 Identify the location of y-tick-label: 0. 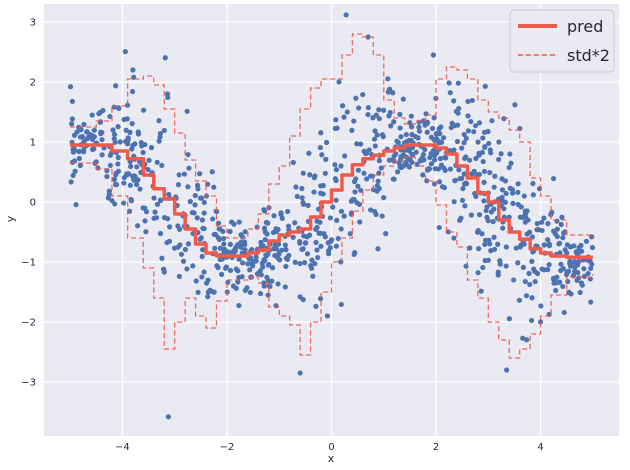
(33, 203).